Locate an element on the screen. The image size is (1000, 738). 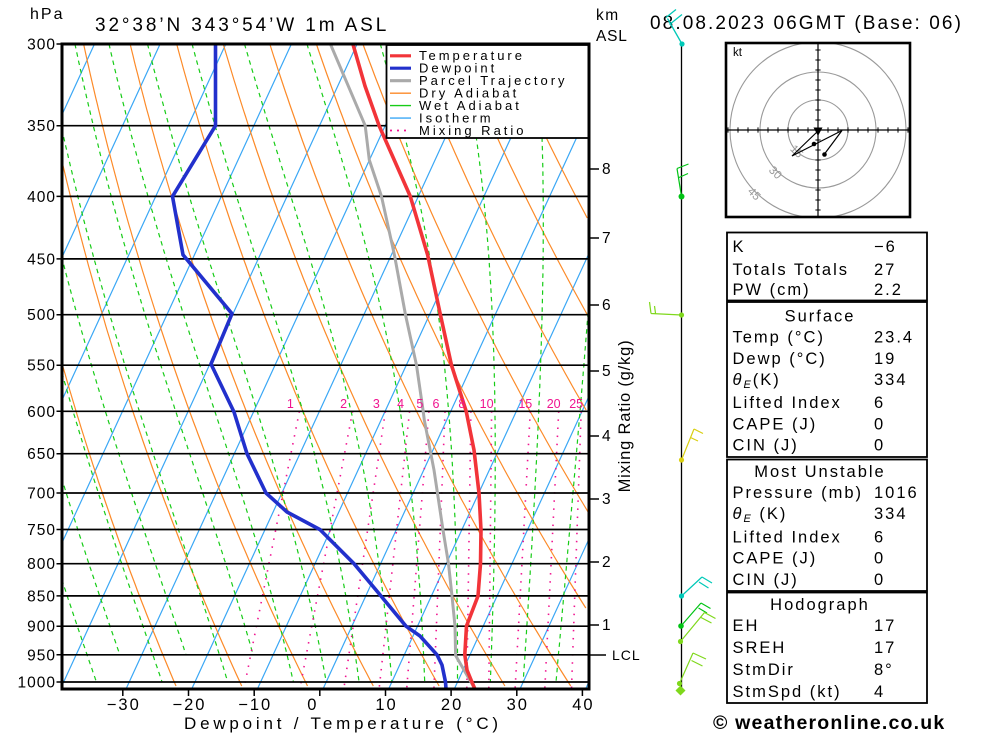
svg-text: Isotherm is located at coordinates (456, 118).